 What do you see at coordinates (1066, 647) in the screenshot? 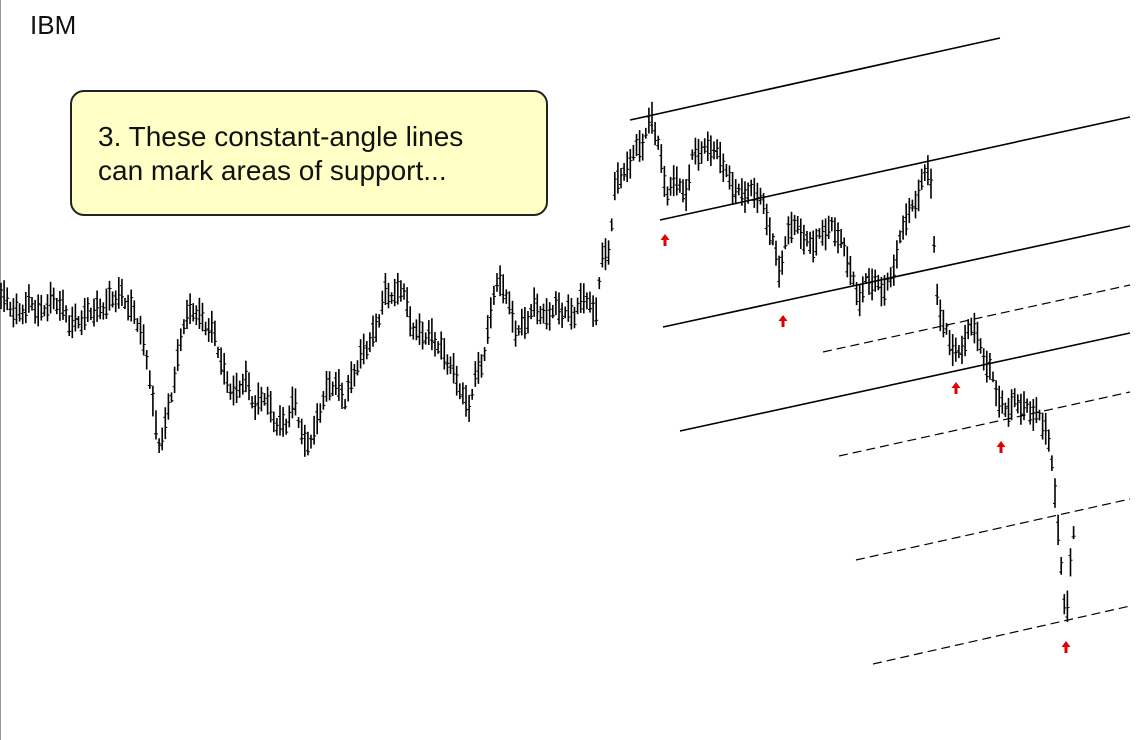
I see `support-arrow-icon` at bounding box center [1066, 647].